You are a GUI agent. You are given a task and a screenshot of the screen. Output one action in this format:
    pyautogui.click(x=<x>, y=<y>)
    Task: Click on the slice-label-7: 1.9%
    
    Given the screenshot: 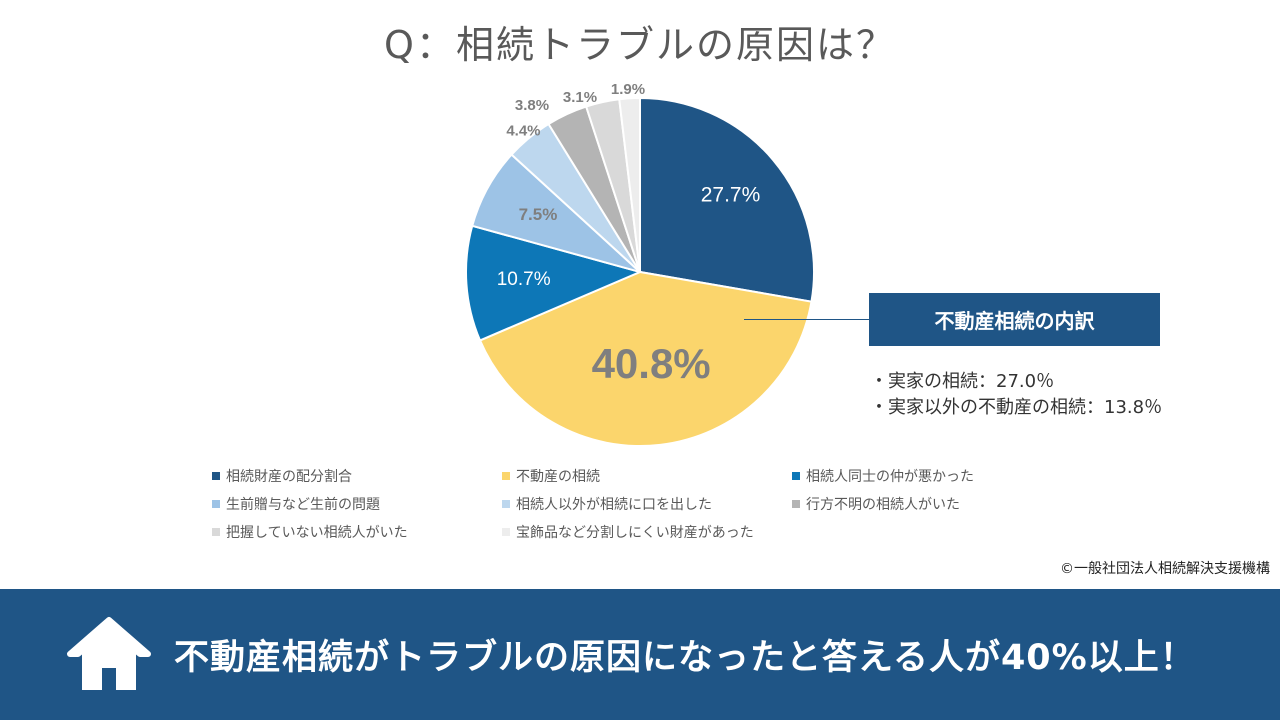 What is the action you would take?
    pyautogui.click(x=628, y=89)
    